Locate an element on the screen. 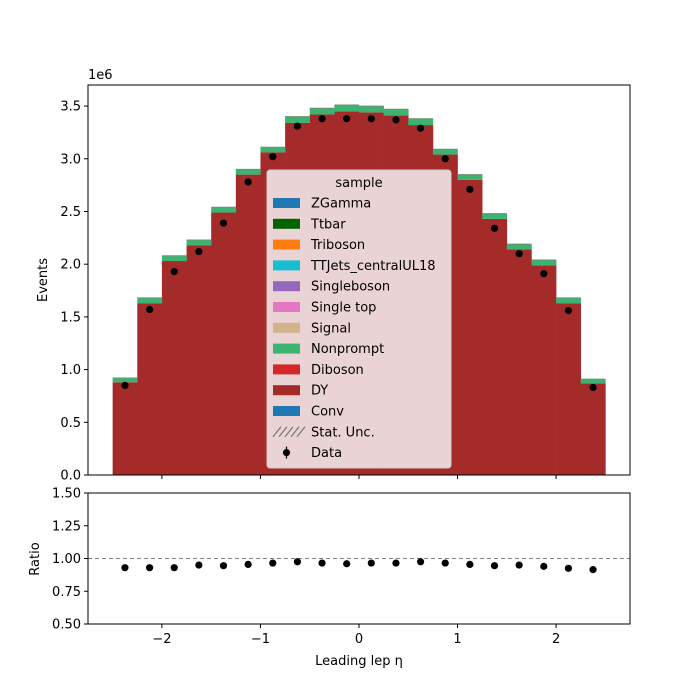 Image resolution: width=700 pixels, height=700 pixels. legend-item-zgamma: ZGamma is located at coordinates (322, 204).